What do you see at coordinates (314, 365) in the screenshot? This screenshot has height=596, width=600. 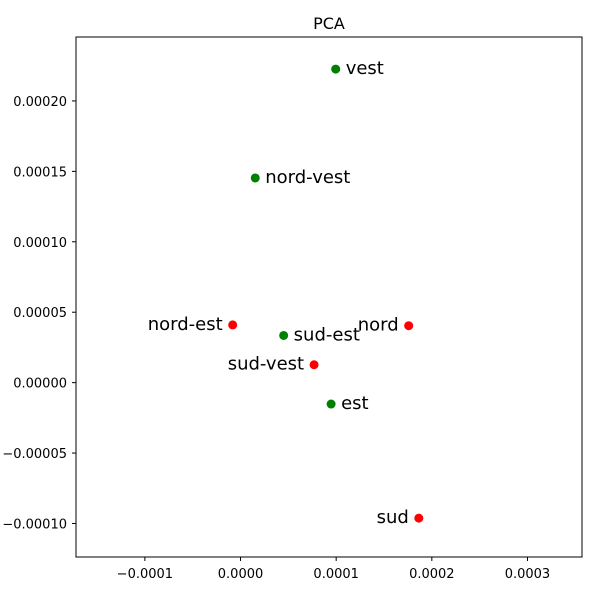 I see `scatter-point-sud-vest` at bounding box center [314, 365].